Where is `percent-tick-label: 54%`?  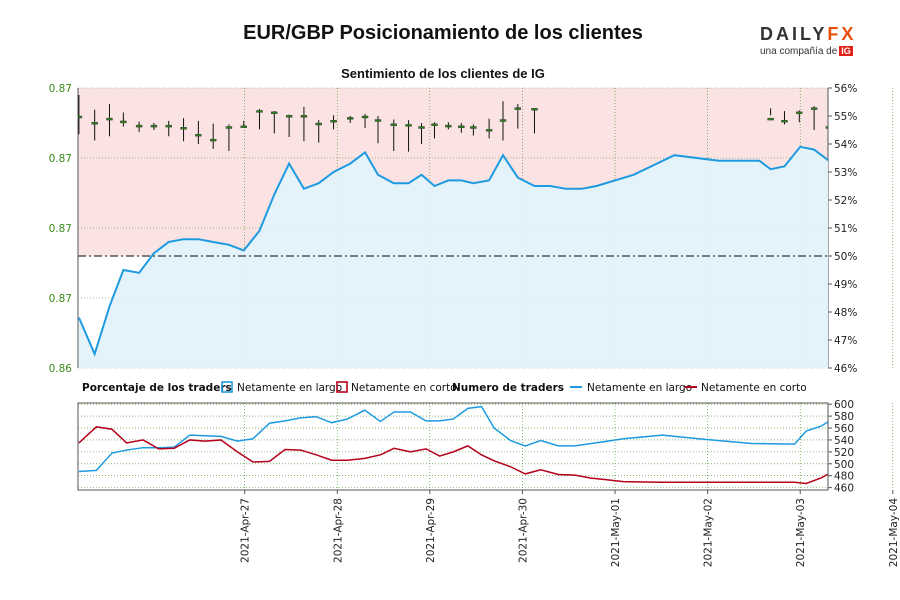 percent-tick-label: 54% is located at coordinates (845, 145).